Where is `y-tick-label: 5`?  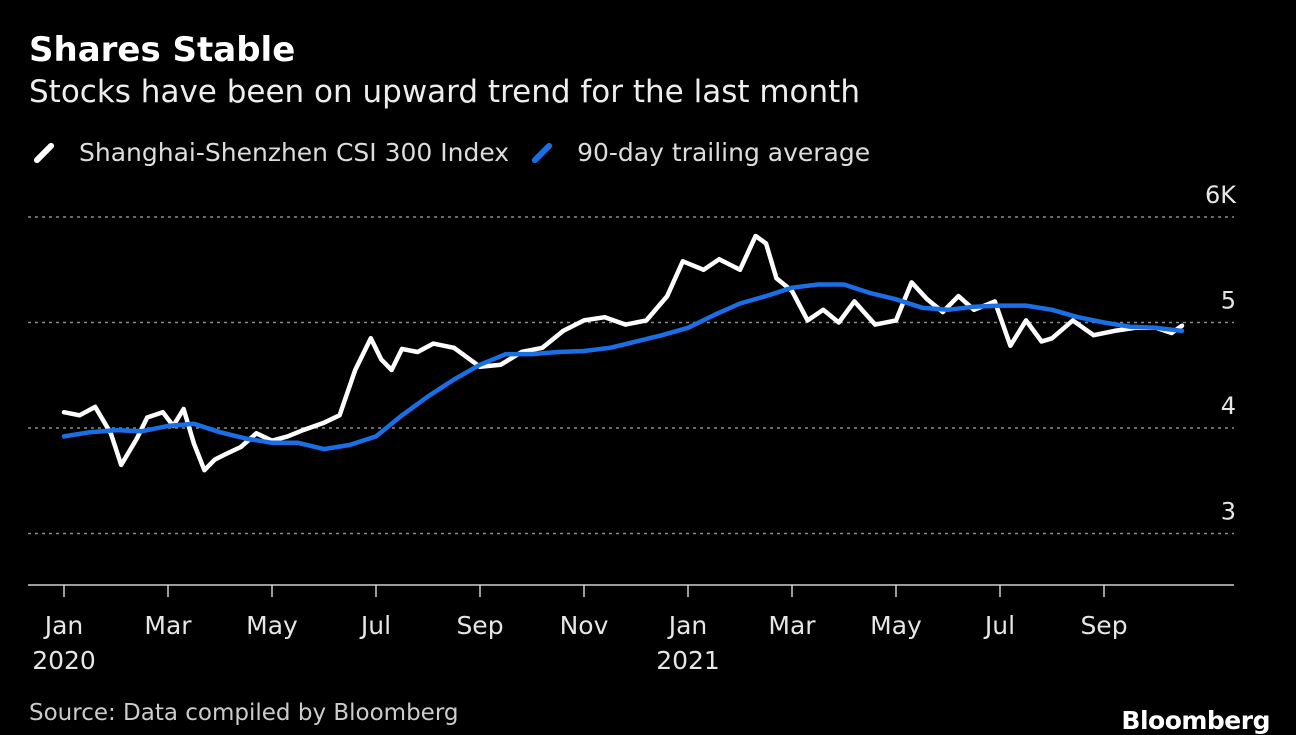 y-tick-label: 5 is located at coordinates (1228, 301).